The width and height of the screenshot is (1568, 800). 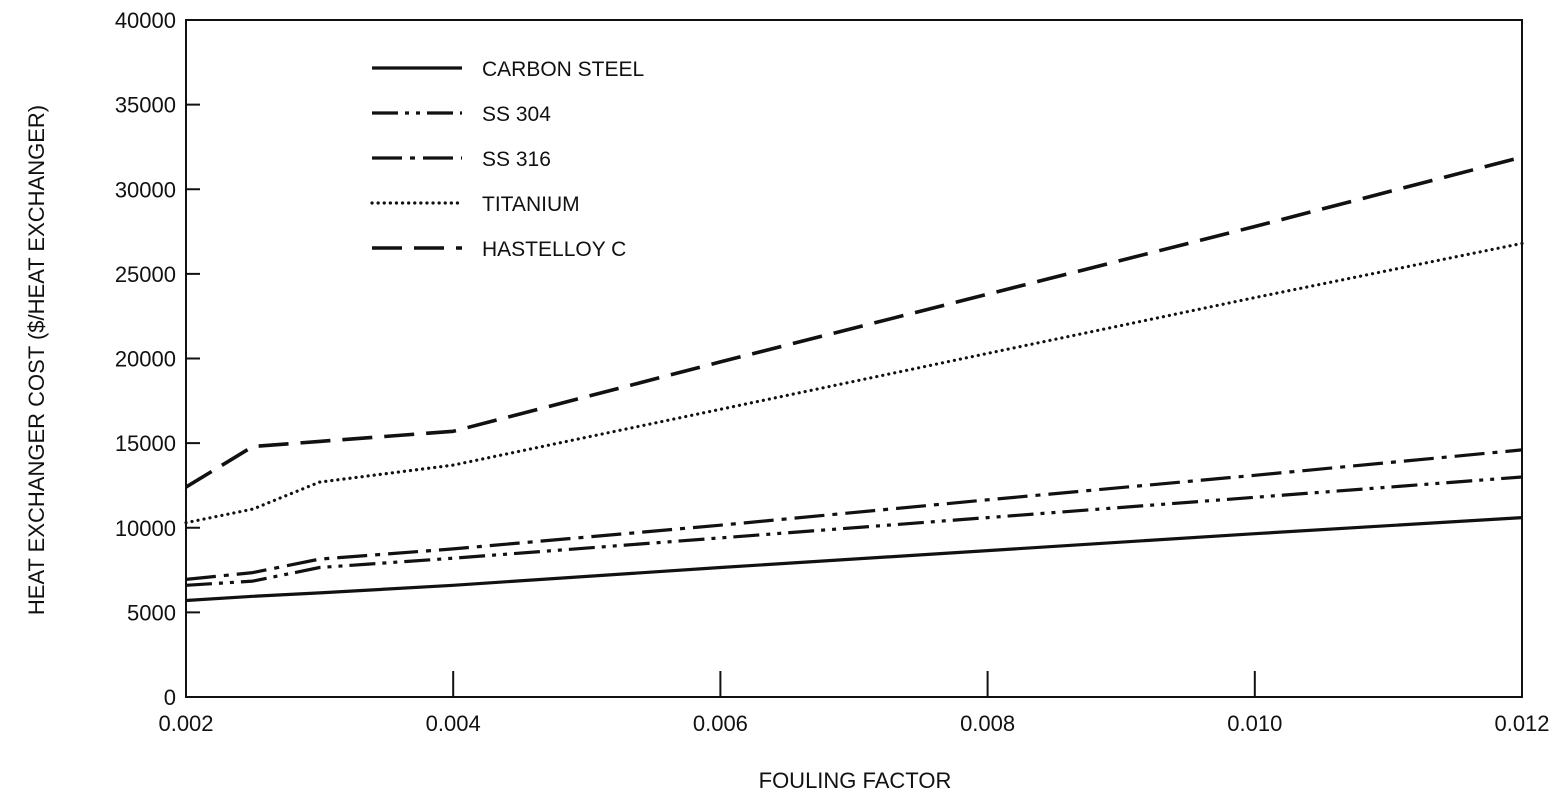 What do you see at coordinates (145, 443) in the screenshot?
I see `y-tick-label: 15000` at bounding box center [145, 443].